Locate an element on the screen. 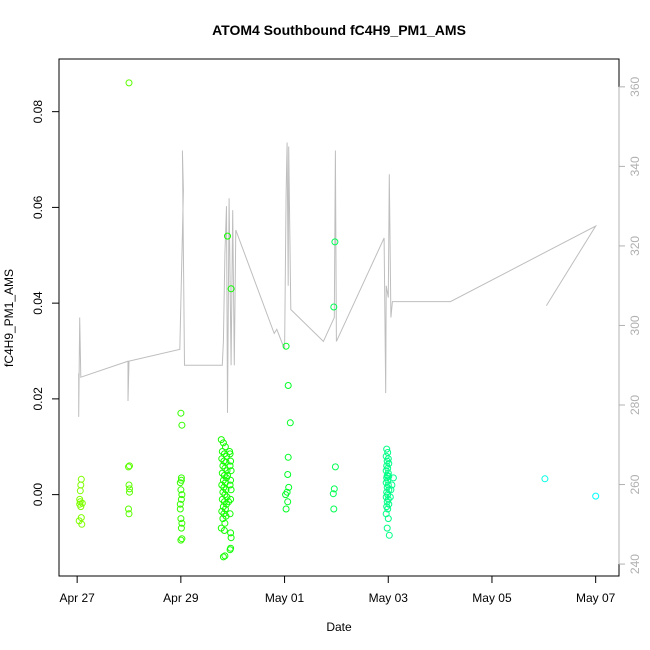  y-tick-label: 0.02 is located at coordinates (38, 399).